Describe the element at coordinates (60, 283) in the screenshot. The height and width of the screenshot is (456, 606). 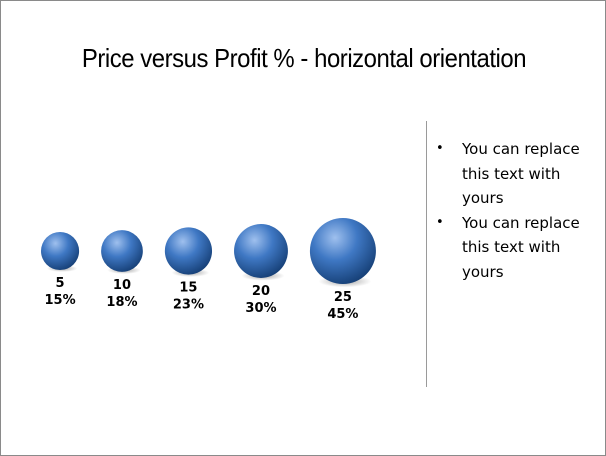
I see `price-label: 5` at that location.